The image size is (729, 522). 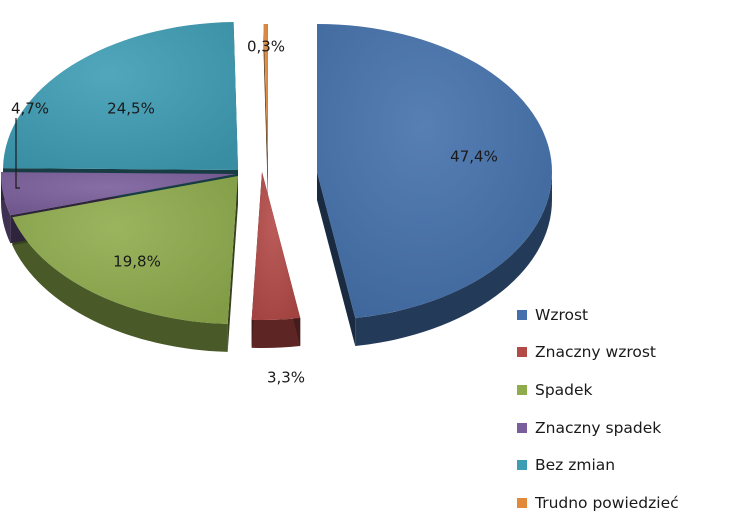 What do you see at coordinates (564, 389) in the screenshot?
I see `legend-label: Spadek` at bounding box center [564, 389].